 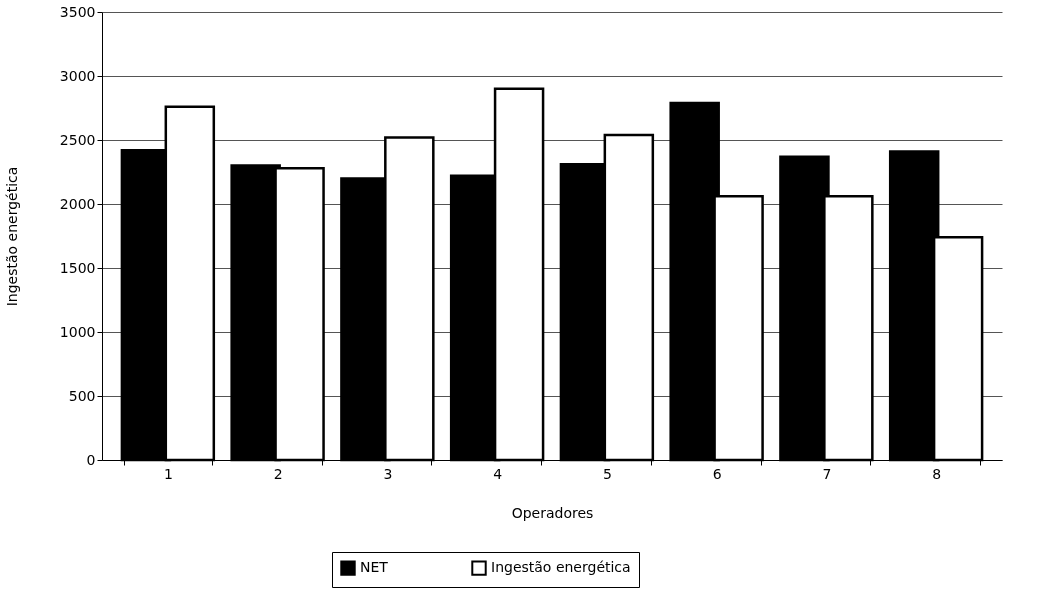 I want to click on y-tick-label: 0, so click(x=91, y=459).